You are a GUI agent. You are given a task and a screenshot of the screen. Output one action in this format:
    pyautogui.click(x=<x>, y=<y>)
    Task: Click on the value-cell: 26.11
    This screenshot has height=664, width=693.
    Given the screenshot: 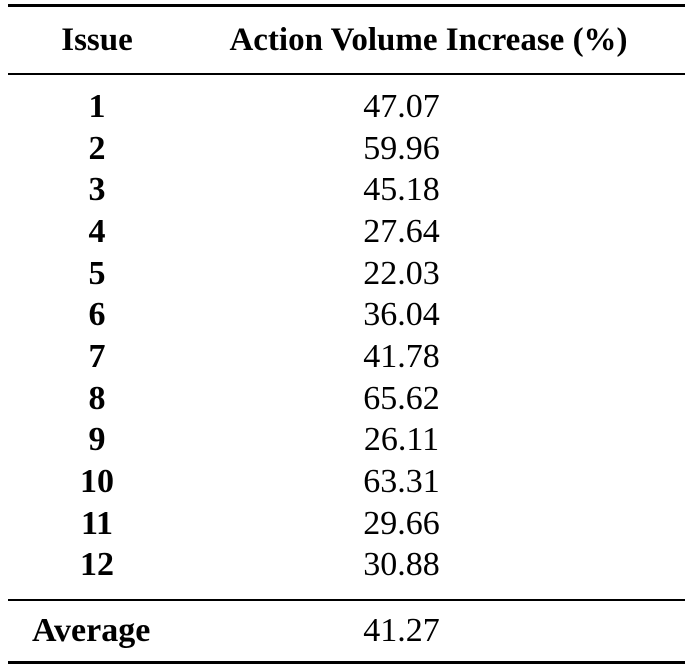 What is the action you would take?
    pyautogui.click(x=401, y=440)
    